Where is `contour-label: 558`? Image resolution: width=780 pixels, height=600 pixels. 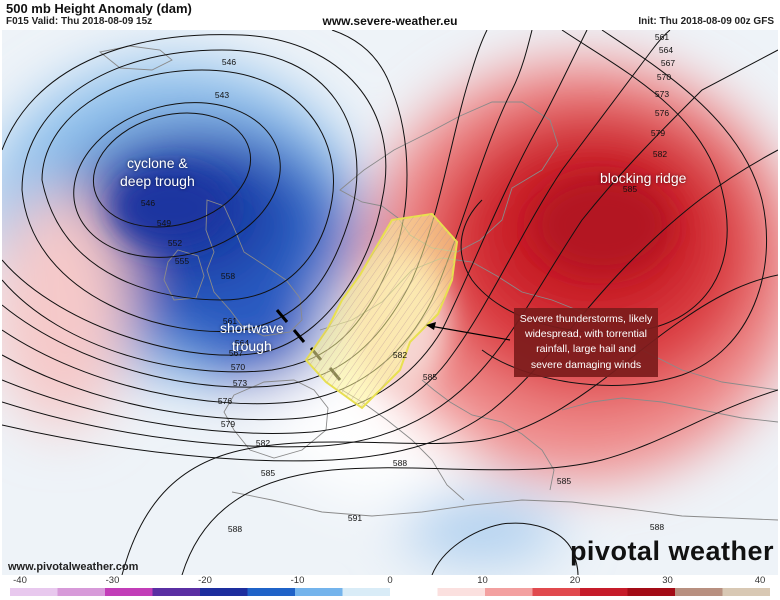 contour-label: 558 is located at coordinates (228, 276).